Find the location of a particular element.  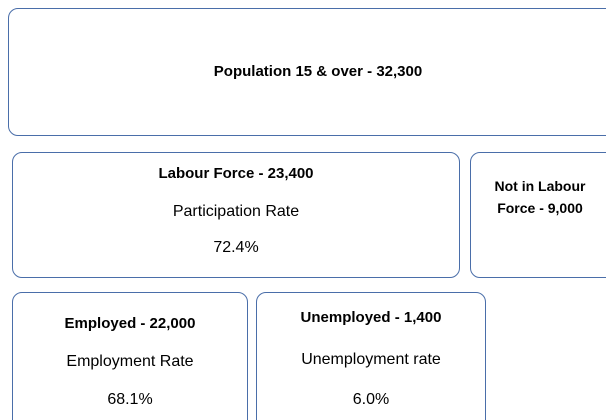

rate-value: 68.1% is located at coordinates (130, 399).